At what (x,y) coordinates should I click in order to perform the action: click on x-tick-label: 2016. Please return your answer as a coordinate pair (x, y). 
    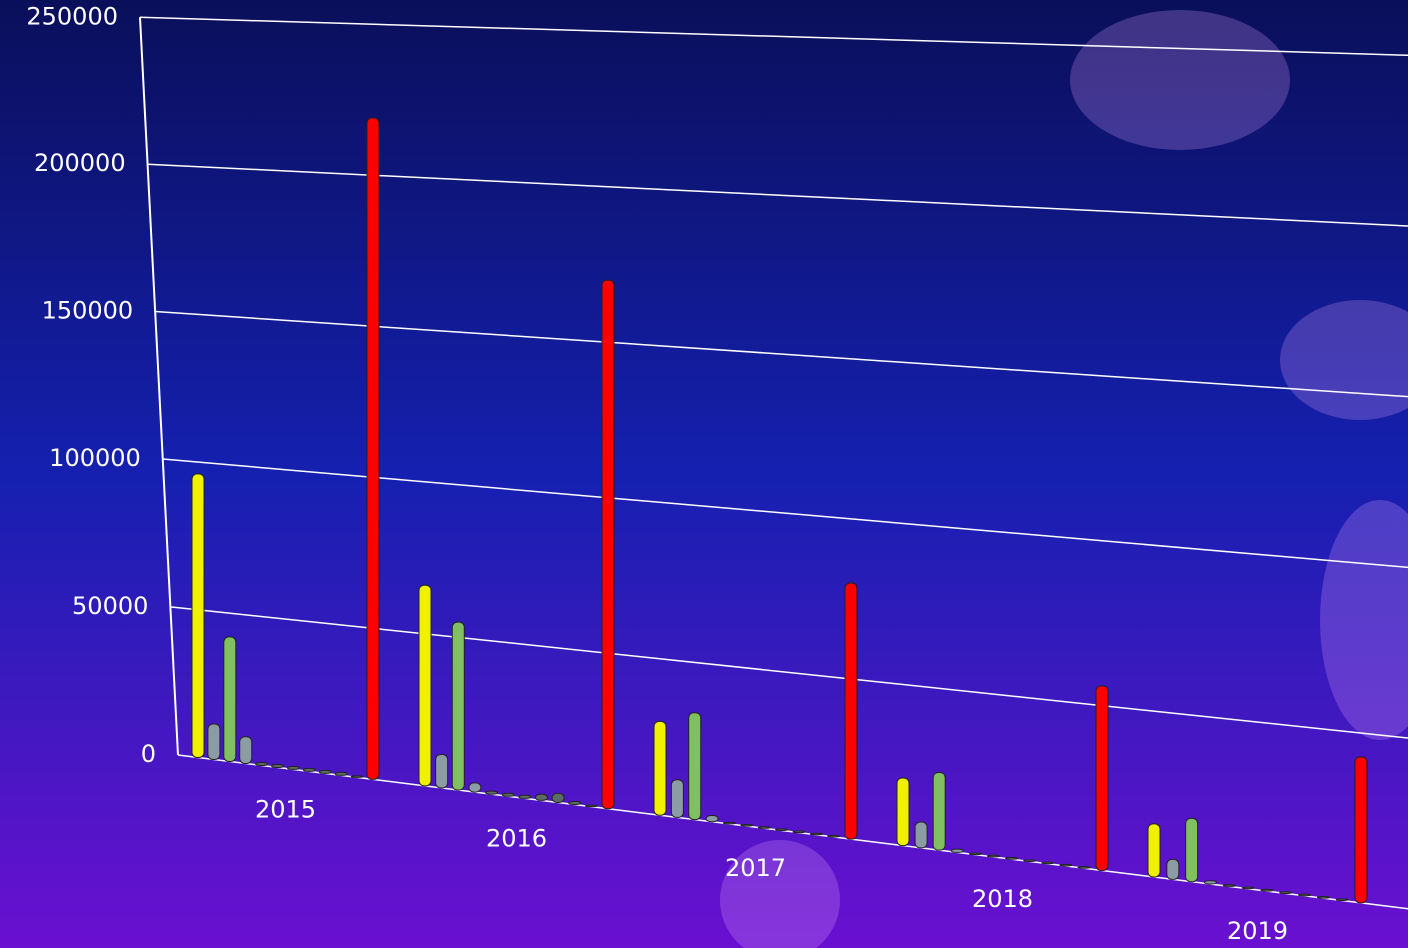
    Looking at the image, I should click on (516, 838).